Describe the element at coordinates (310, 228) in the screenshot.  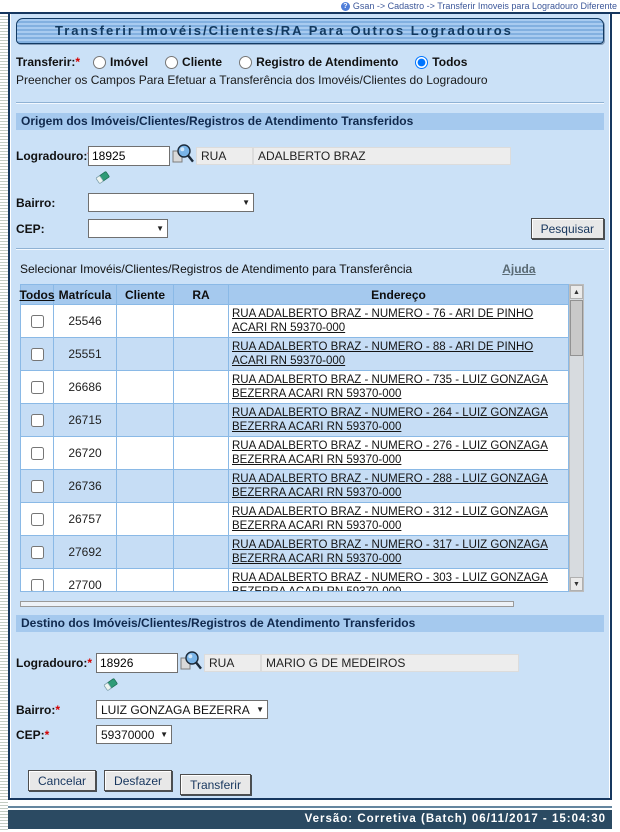
I see `origem-cep-row: CEP: ▼ Pesquisar` at that location.